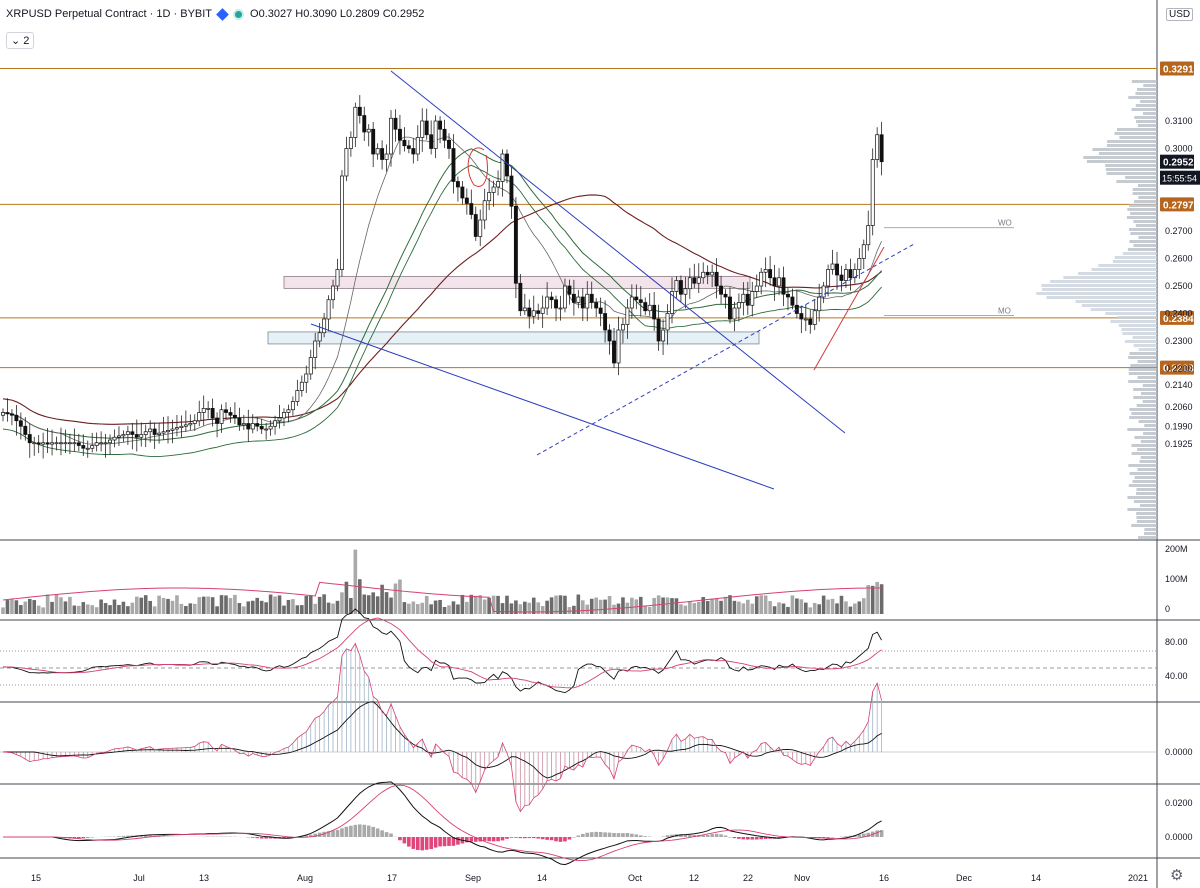 The width and height of the screenshot is (1200, 888). What do you see at coordinates (1177, 875) in the screenshot?
I see `gear-icon: ⚙` at bounding box center [1177, 875].